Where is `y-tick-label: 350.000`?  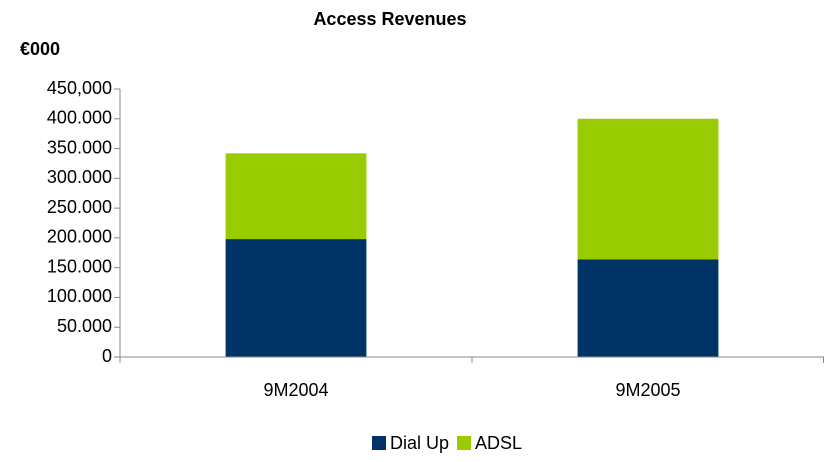
y-tick-label: 350.000 is located at coordinates (79, 147).